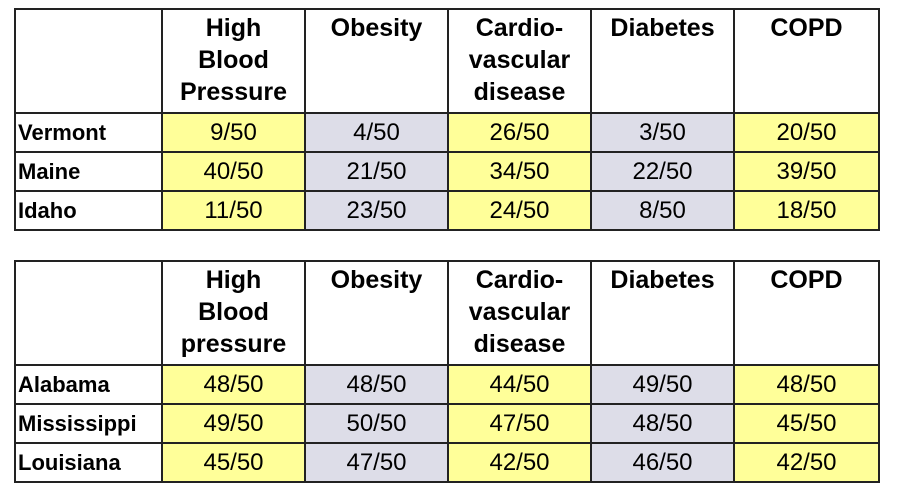  Describe the element at coordinates (376, 132) in the screenshot. I see `value-cell: 4/50` at that location.